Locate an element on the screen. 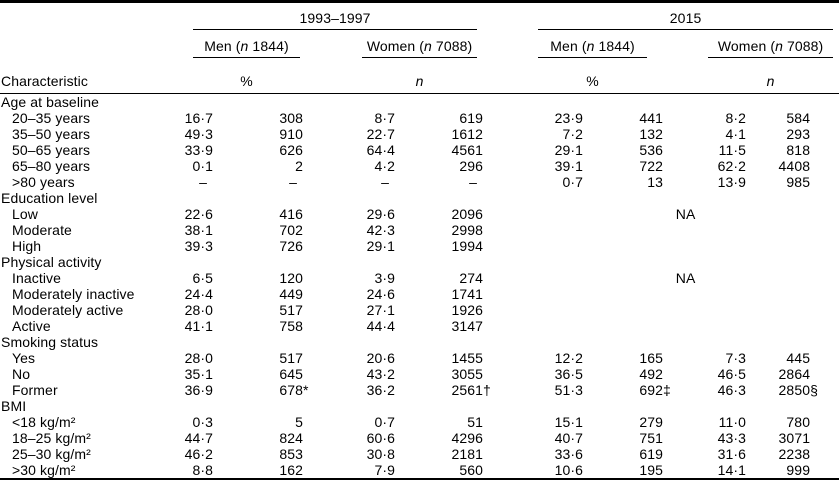 This screenshot has width=839, height=482. characteristic-cell: High is located at coordinates (27, 246).